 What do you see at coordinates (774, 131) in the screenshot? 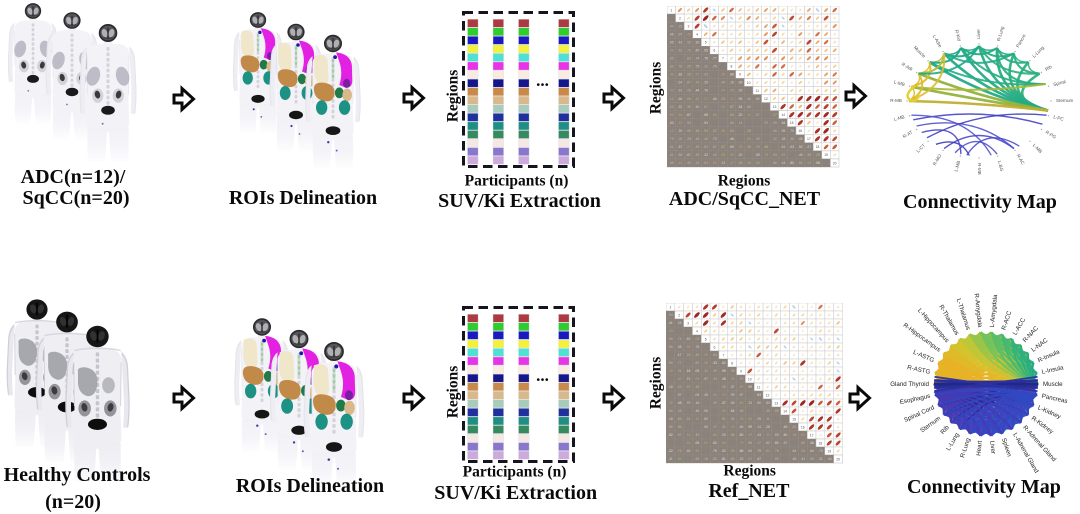
I see `svg-text: .66` at bounding box center [774, 131].